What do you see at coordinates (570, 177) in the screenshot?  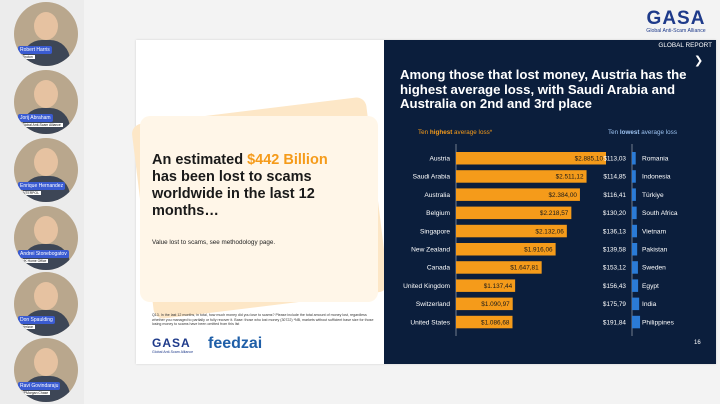 I see `value-label-highest: $2.511,12` at bounding box center [570, 177].